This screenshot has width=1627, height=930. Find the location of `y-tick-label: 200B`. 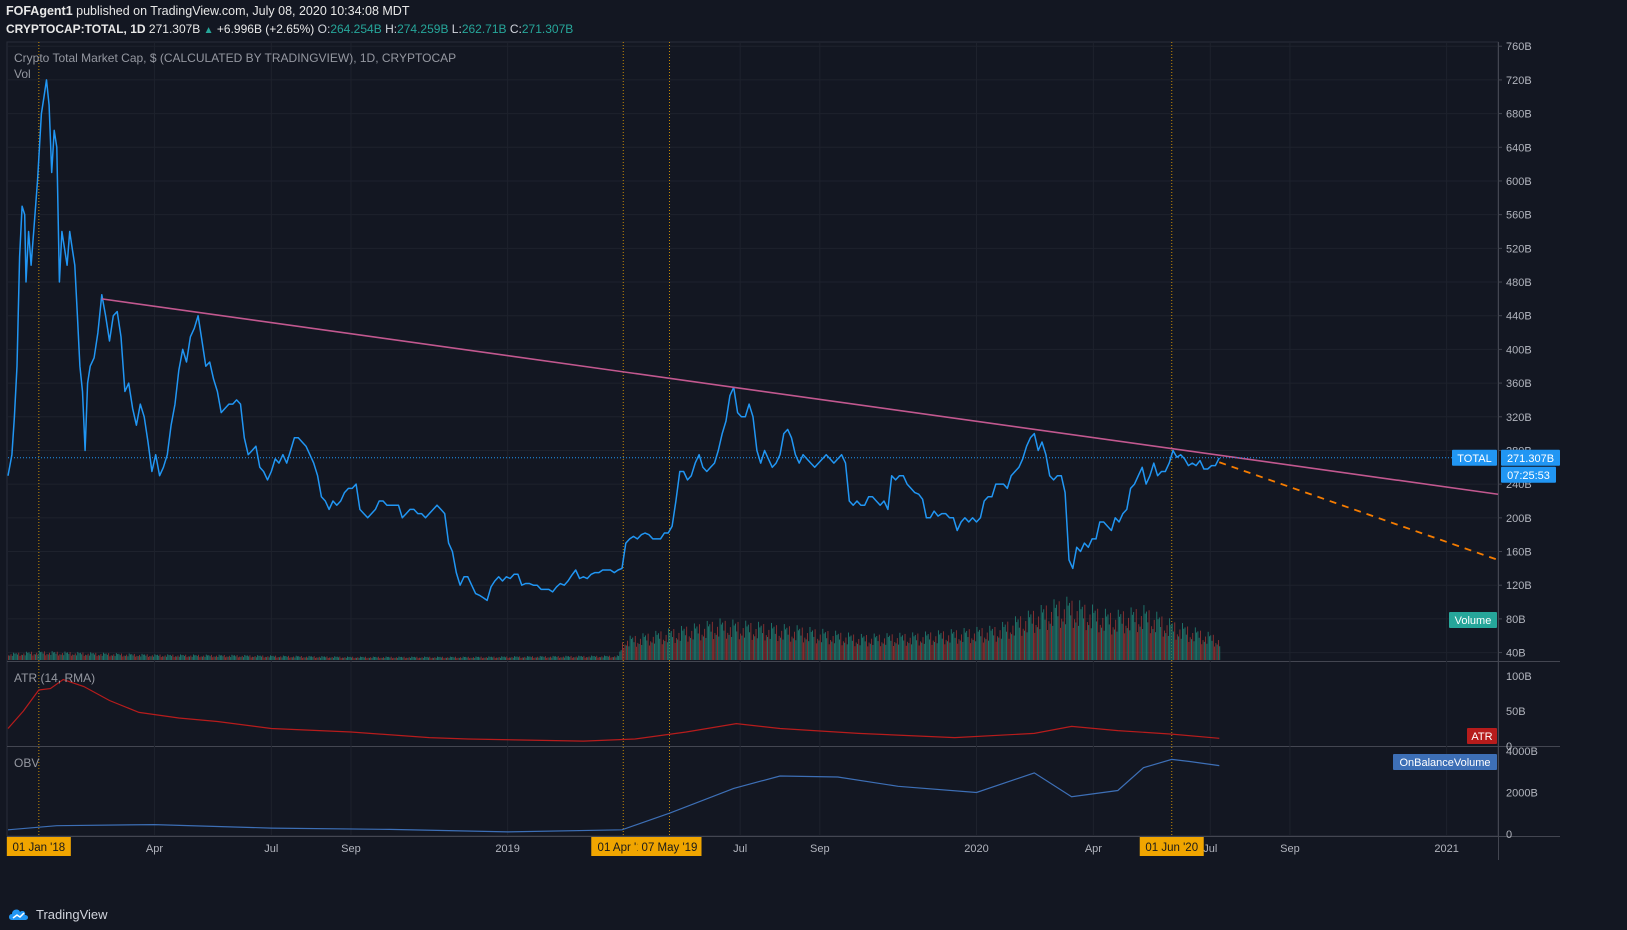

y-tick-label: 200B is located at coordinates (1519, 519).